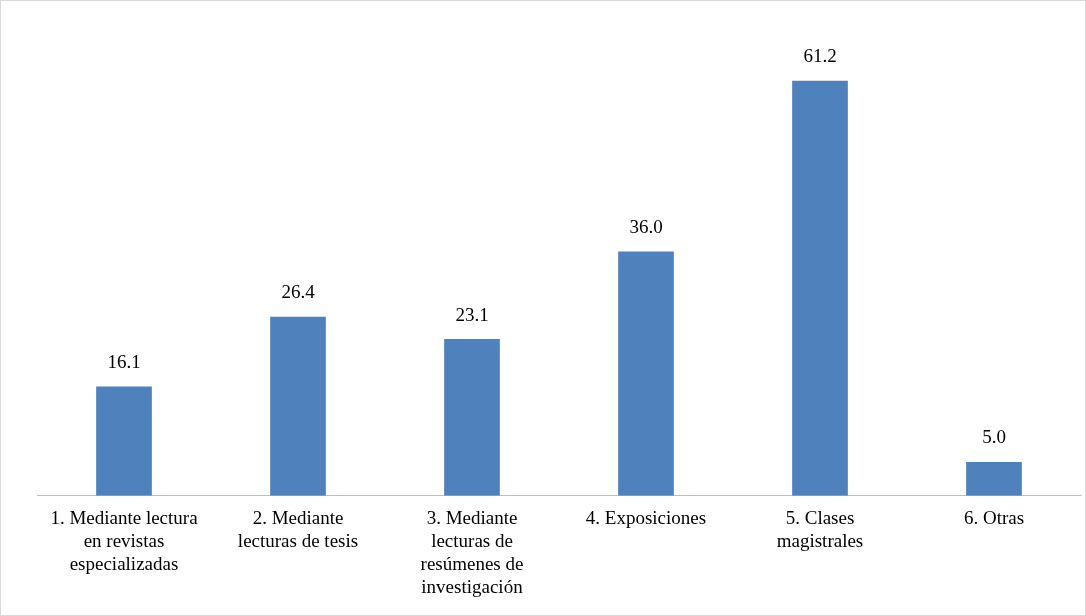  I want to click on x-tick-label: 4. Exposiciones, so click(646, 518).